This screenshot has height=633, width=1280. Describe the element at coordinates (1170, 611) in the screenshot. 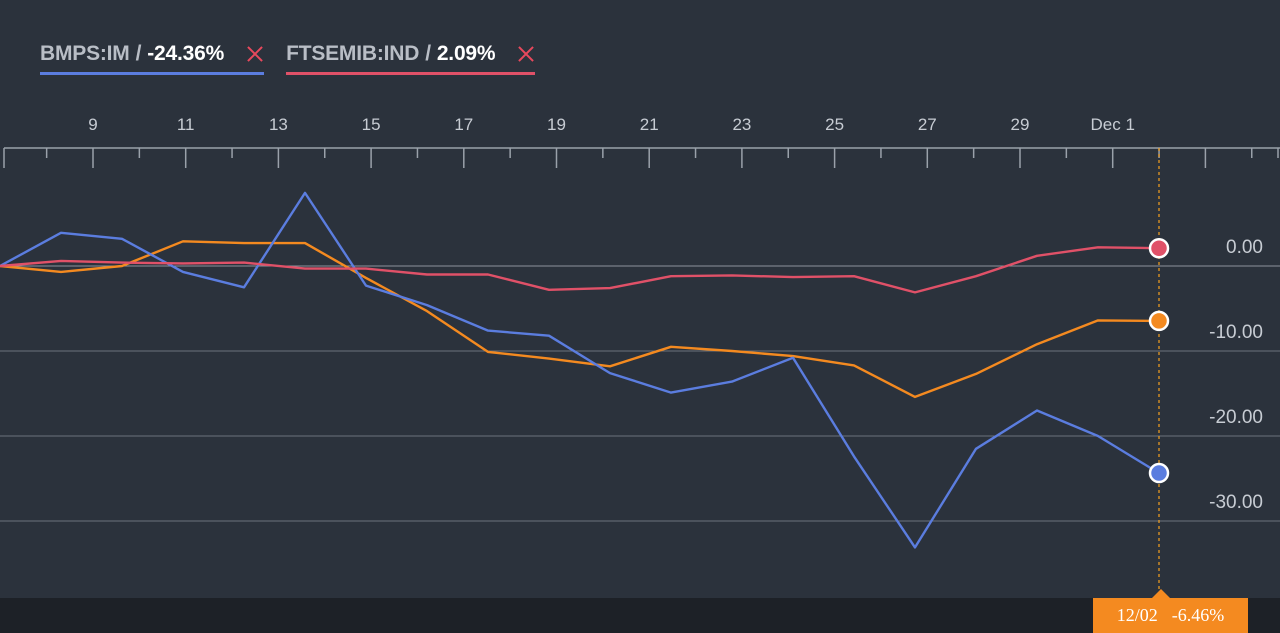

I see `crosshair-tooltip: 12/02 -6.46%` at that location.